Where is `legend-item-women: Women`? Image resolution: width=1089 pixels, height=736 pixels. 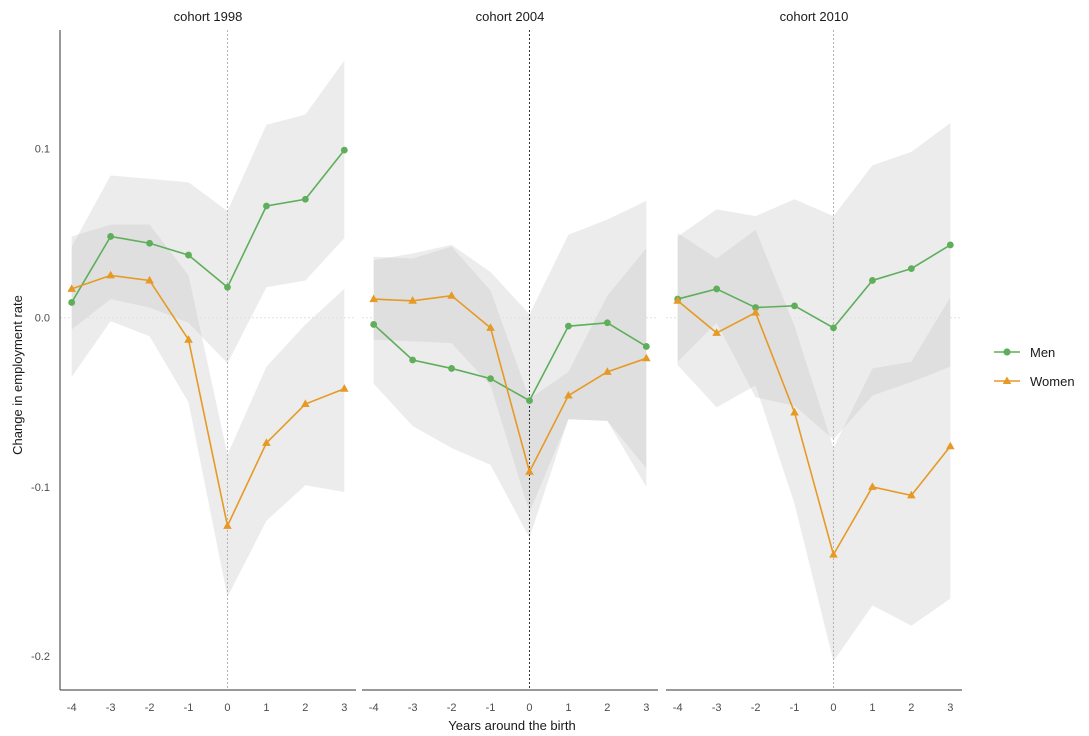 legend-item-women: Women is located at coordinates (1034, 381).